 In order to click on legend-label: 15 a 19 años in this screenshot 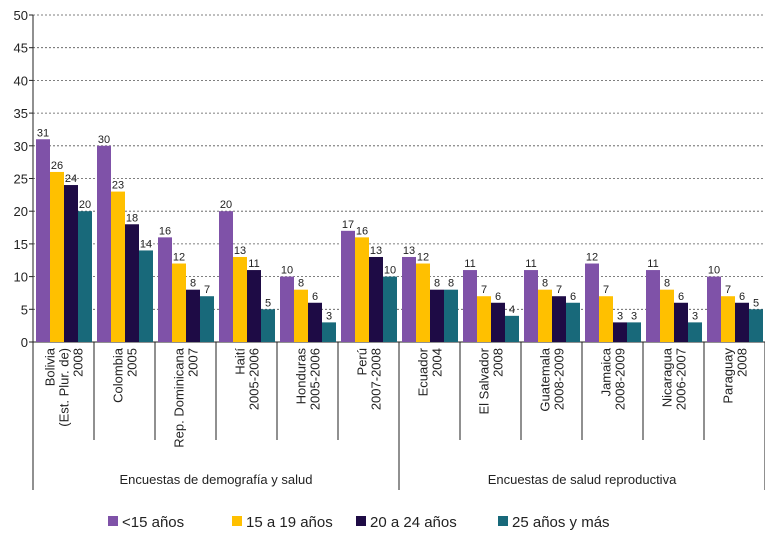, I will do `click(289, 522)`.